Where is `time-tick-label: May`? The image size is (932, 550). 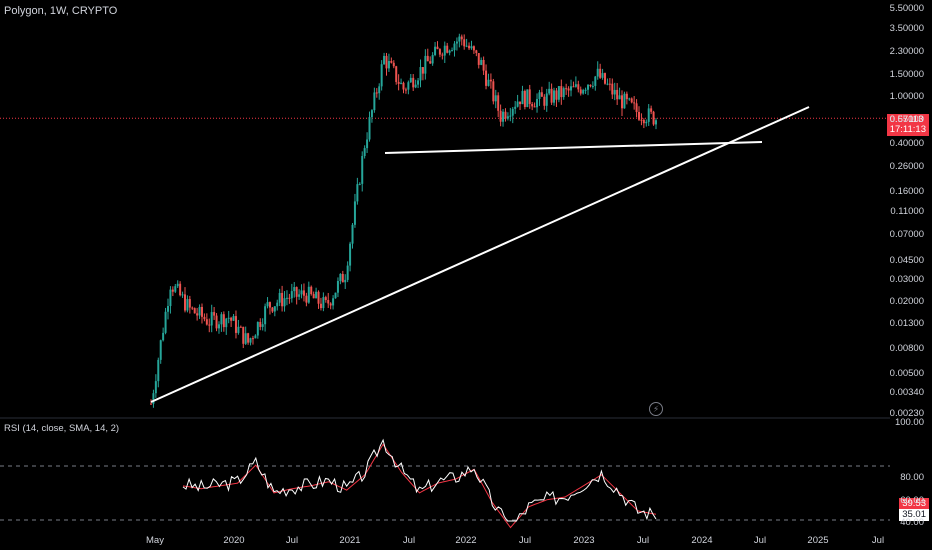
time-tick-label: May is located at coordinates (155, 540).